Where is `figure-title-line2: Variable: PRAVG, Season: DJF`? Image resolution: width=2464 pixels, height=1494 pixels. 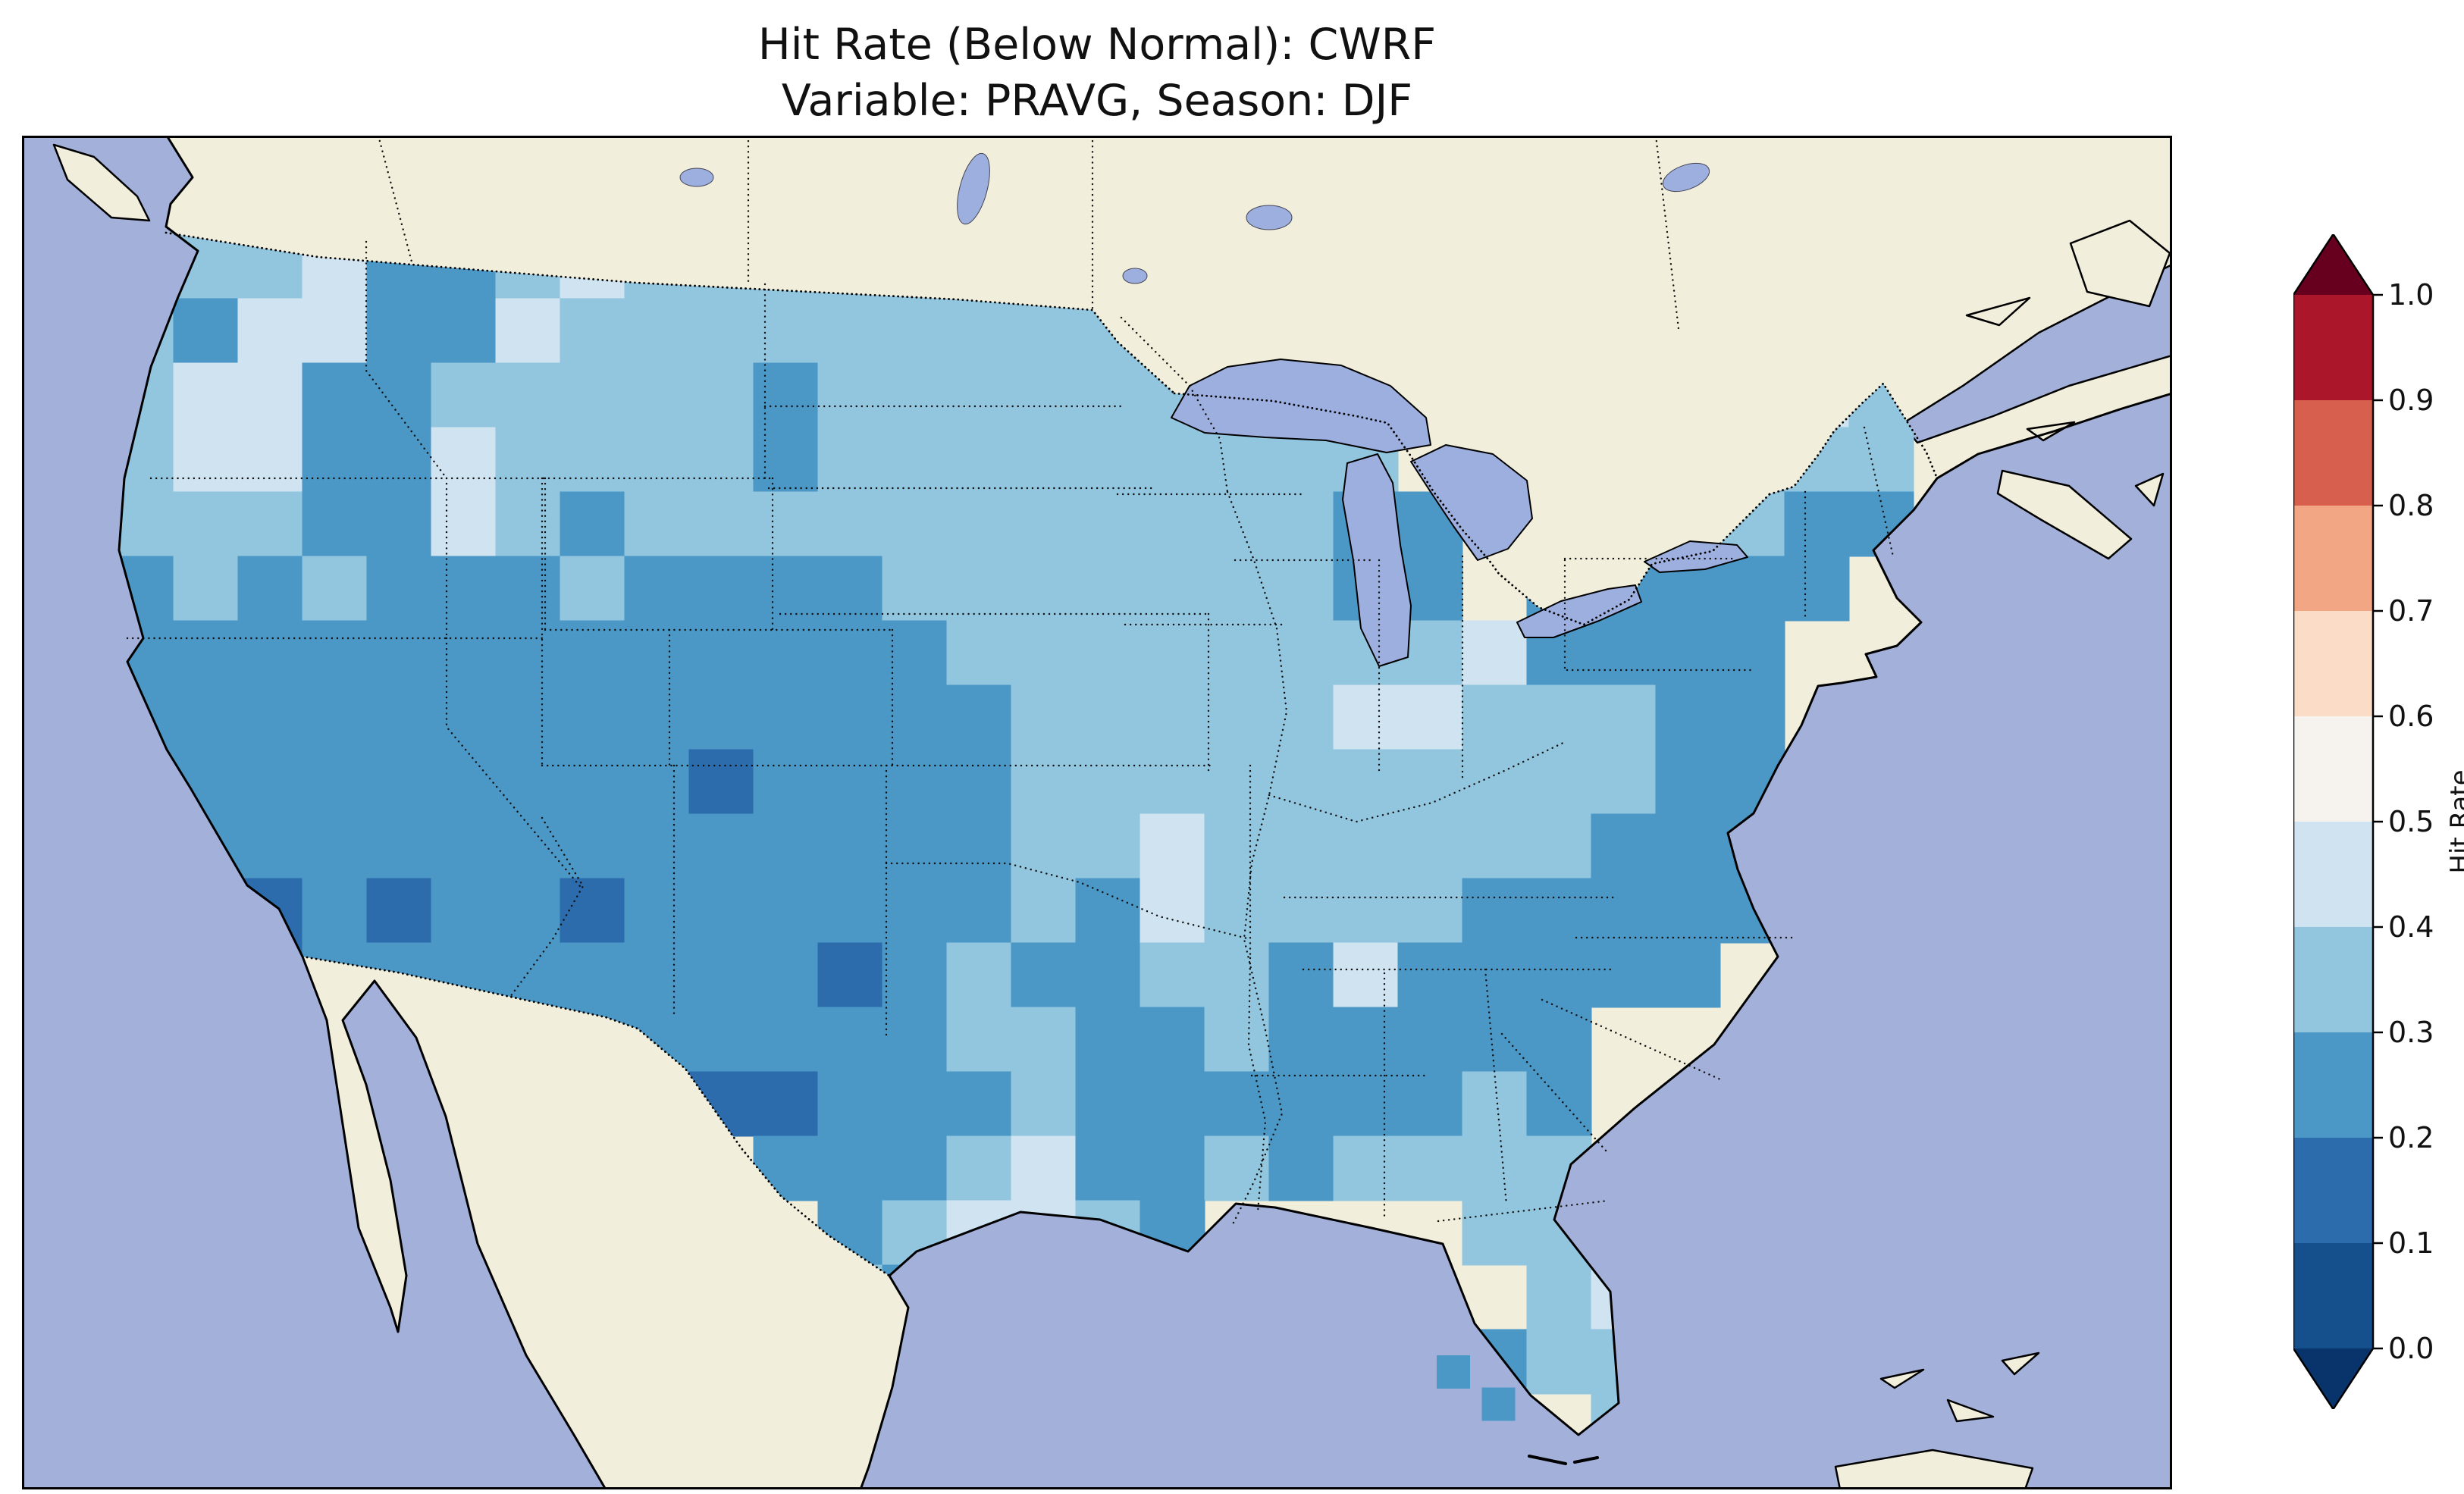
figure-title-line2: Variable: PRAVG, Season: DJF is located at coordinates (1097, 101).